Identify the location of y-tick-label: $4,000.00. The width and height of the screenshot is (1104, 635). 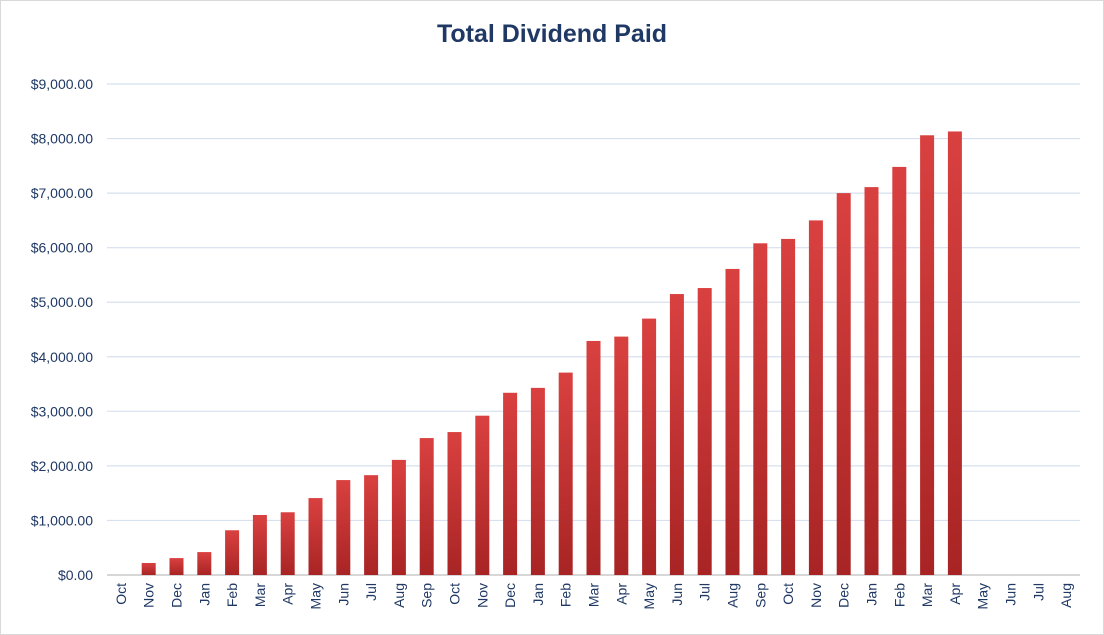
(62, 357).